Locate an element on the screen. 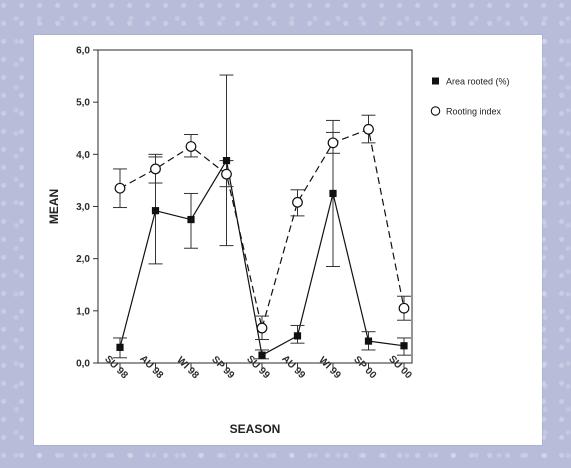  y-tick-label: 1,0 is located at coordinates (83, 311).